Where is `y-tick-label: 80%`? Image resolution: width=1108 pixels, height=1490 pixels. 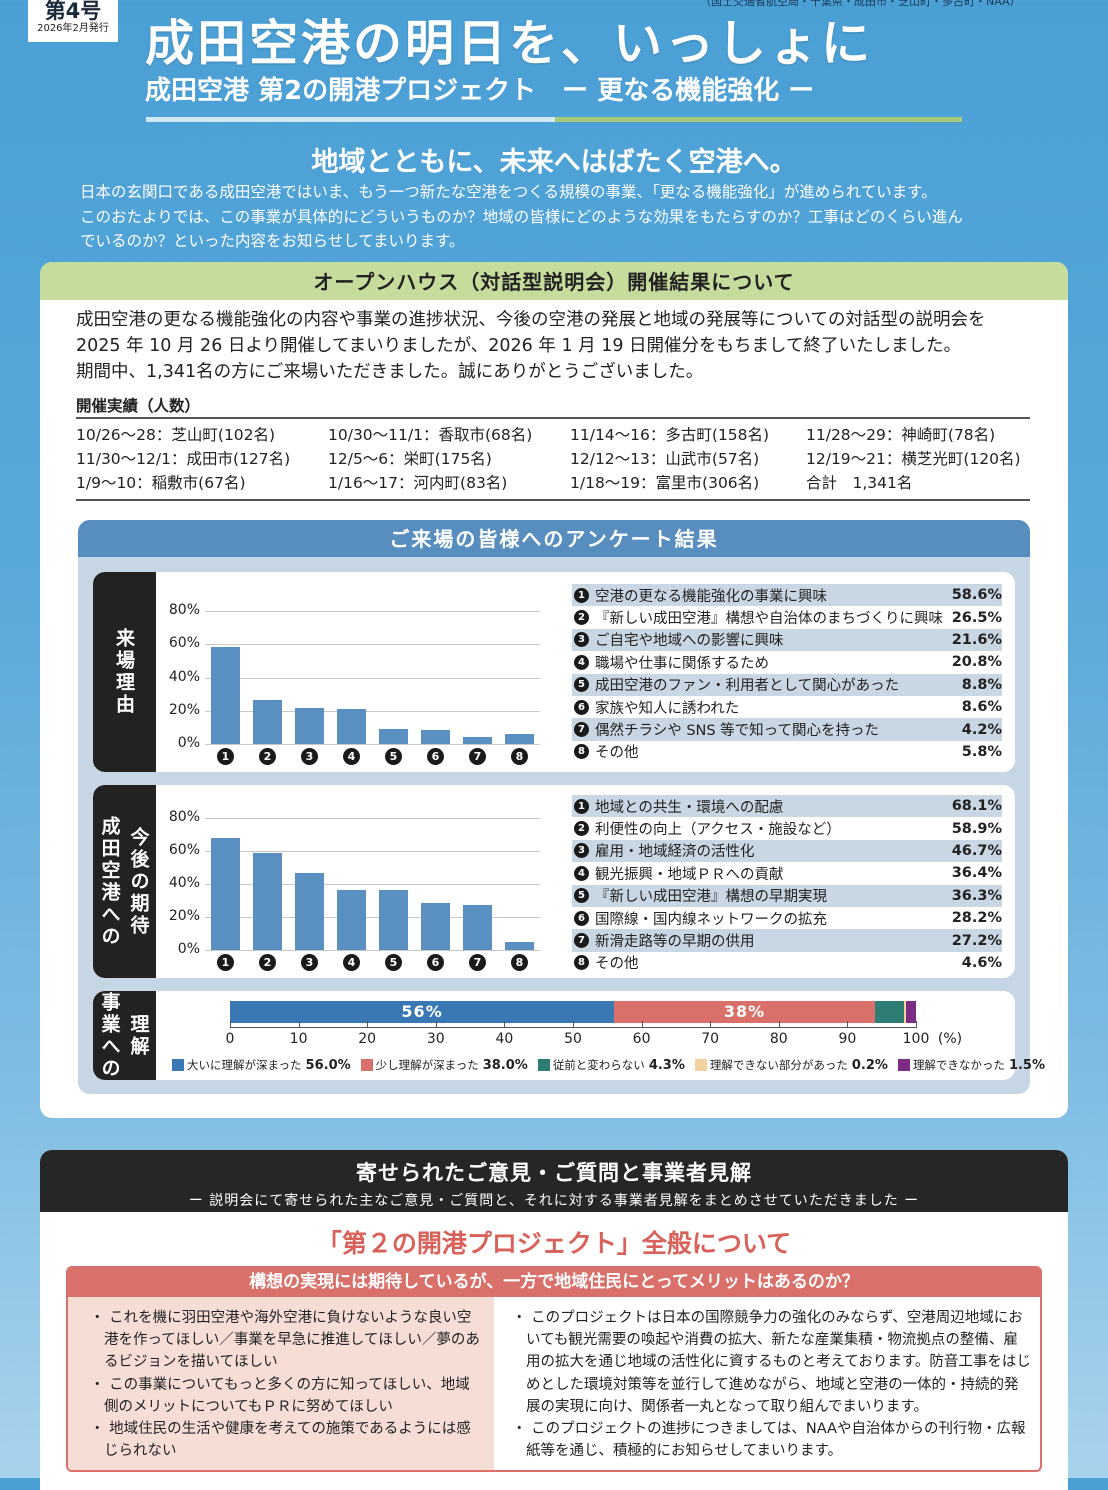 y-tick-label: 80% is located at coordinates (184, 817).